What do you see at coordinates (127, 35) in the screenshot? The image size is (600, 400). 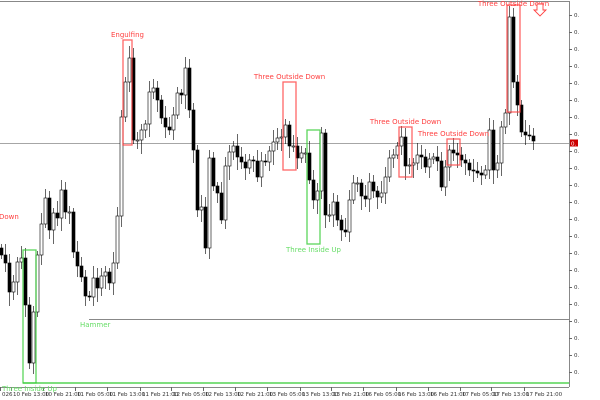 I see `pattern-label: Engulfing` at bounding box center [127, 35].